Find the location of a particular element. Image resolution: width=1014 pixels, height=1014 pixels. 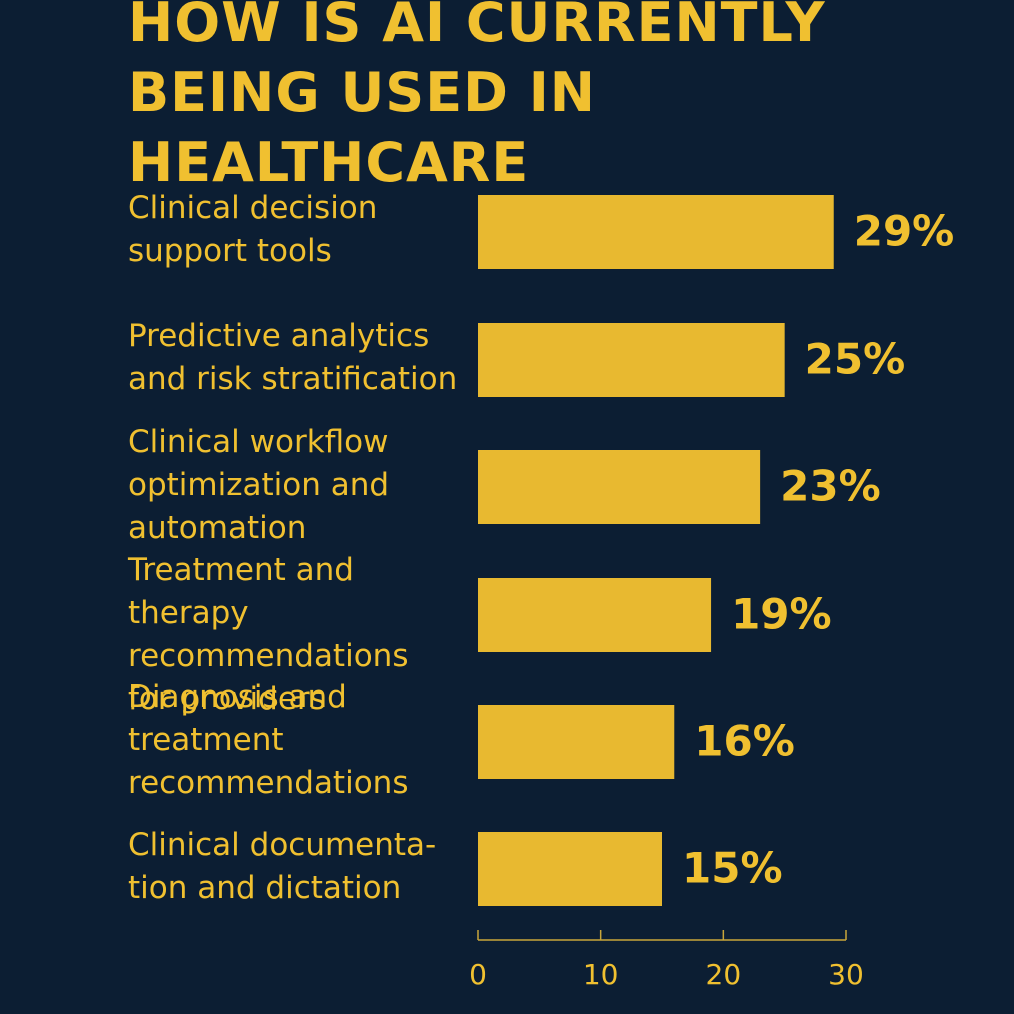

value-label: 25% is located at coordinates (855, 359).